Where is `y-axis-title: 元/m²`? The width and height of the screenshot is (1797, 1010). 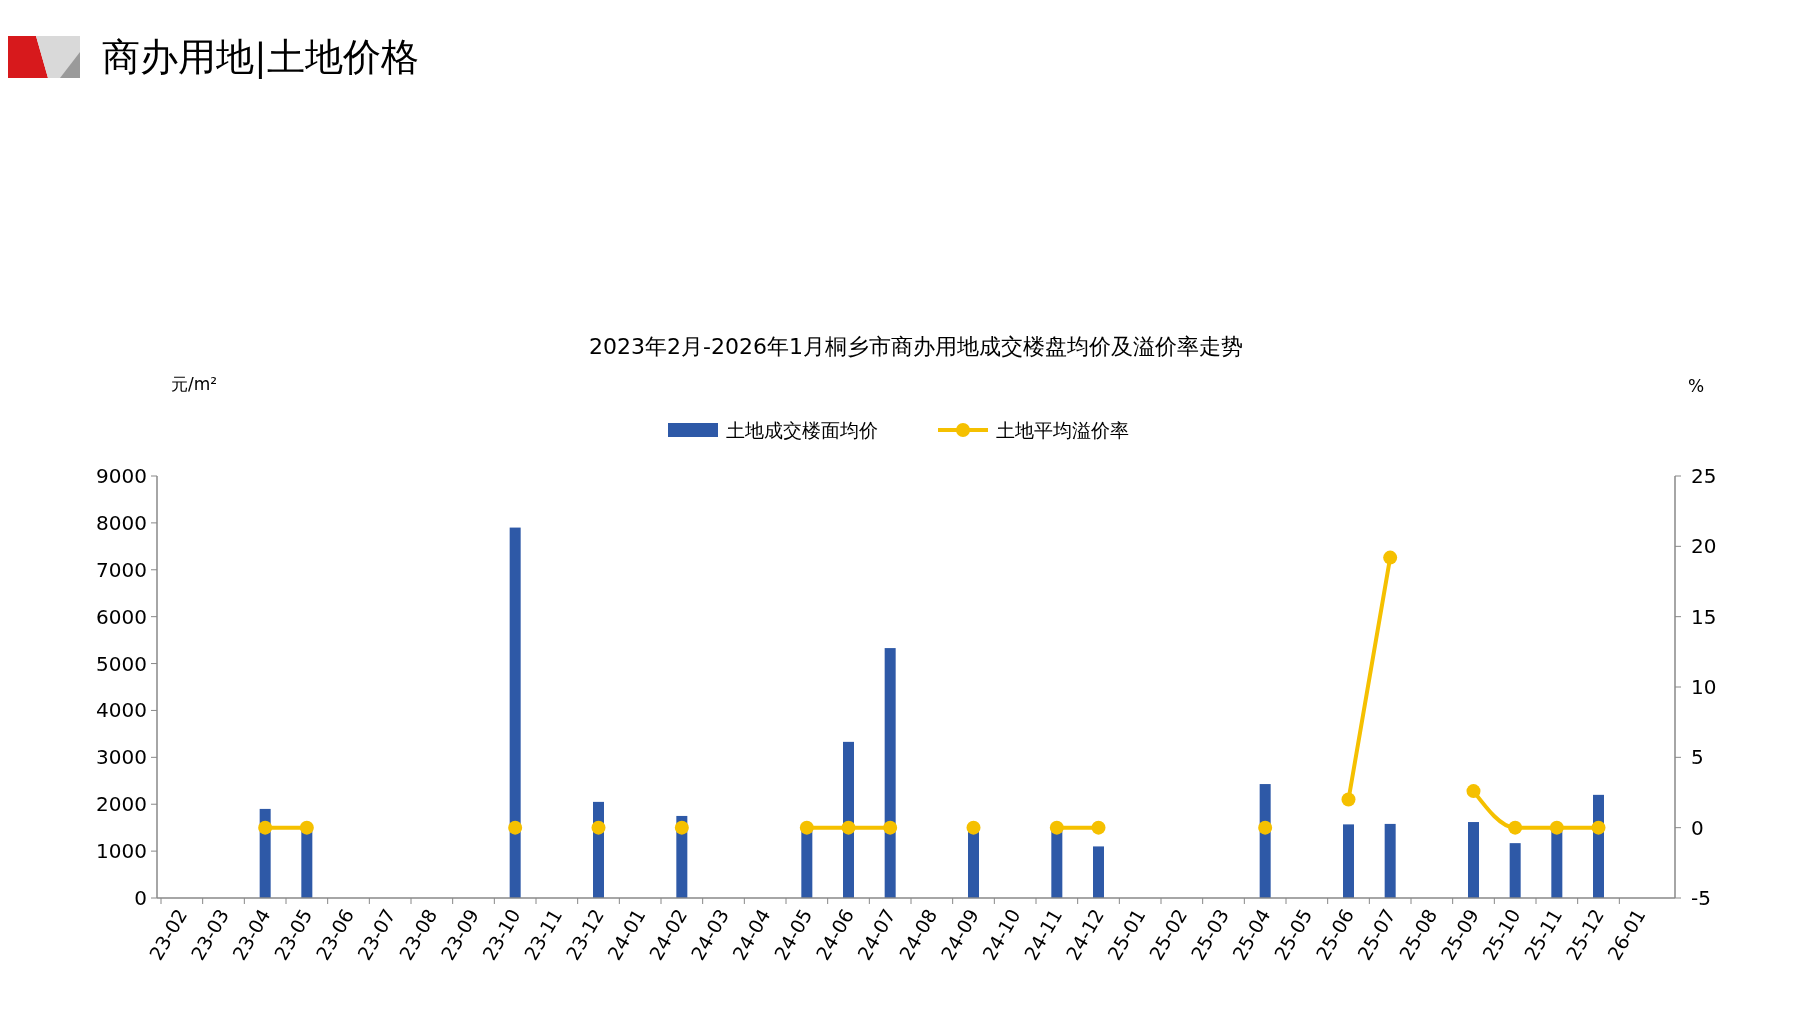 y-axis-title: 元/m² is located at coordinates (194, 384).